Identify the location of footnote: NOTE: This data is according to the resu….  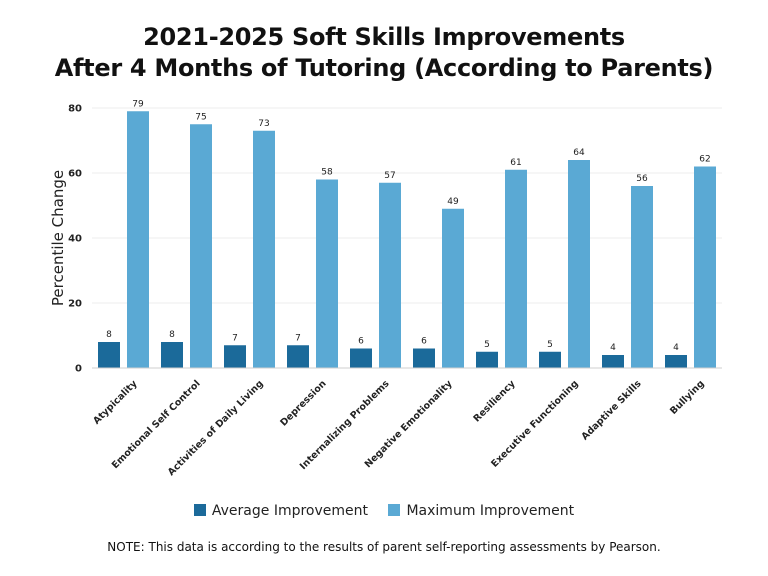
(384, 547).